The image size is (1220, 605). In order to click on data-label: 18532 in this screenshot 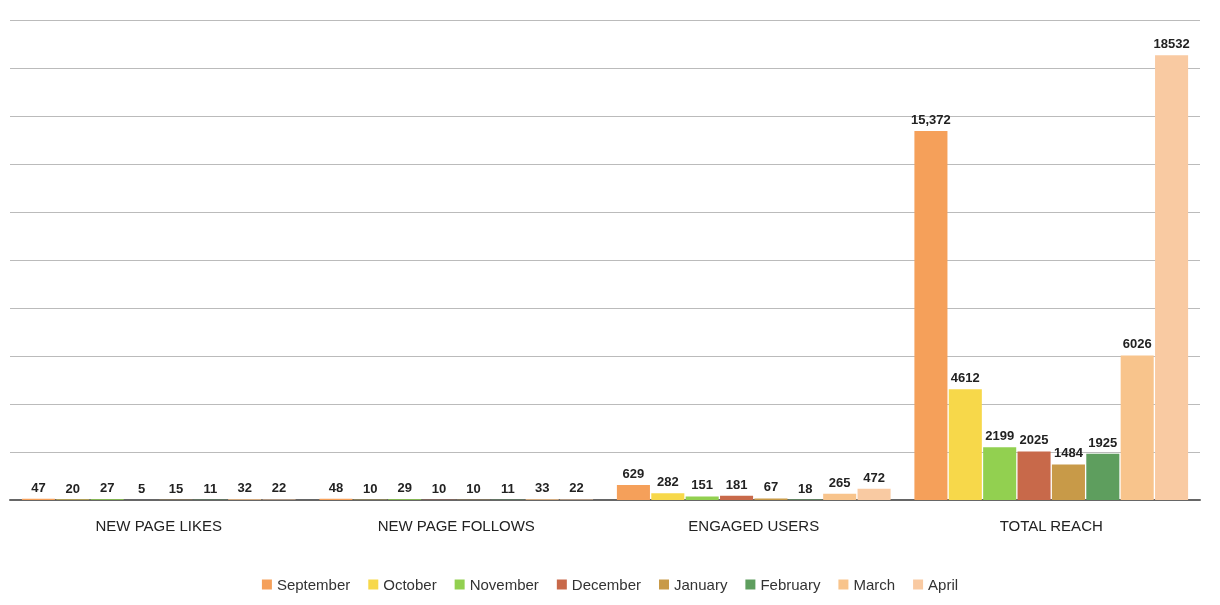, I will do `click(1171, 44)`.